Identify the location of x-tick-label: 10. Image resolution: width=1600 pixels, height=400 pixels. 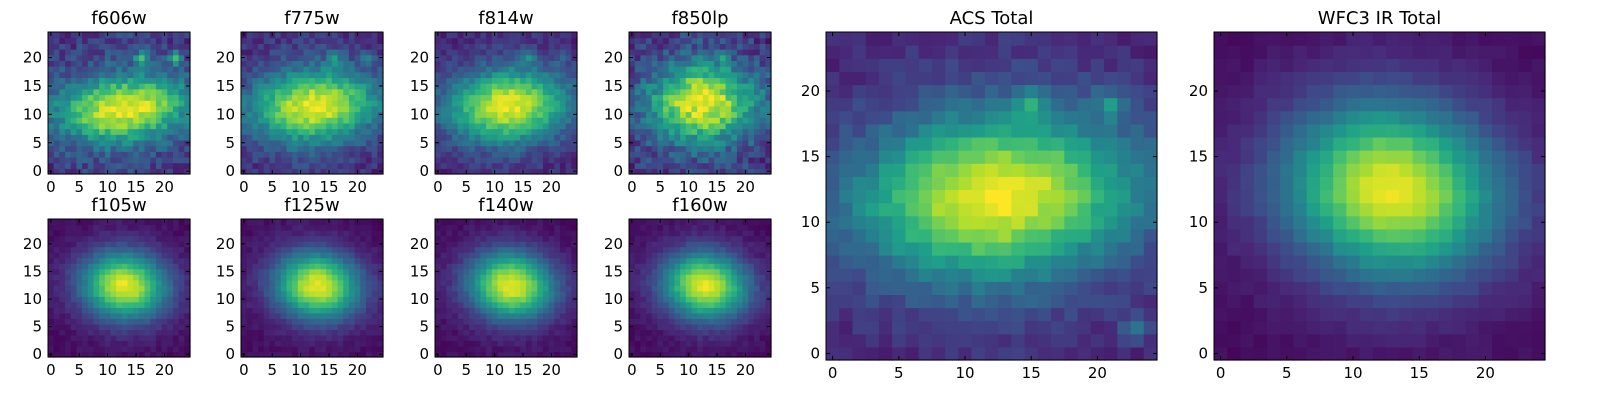
(107, 370).